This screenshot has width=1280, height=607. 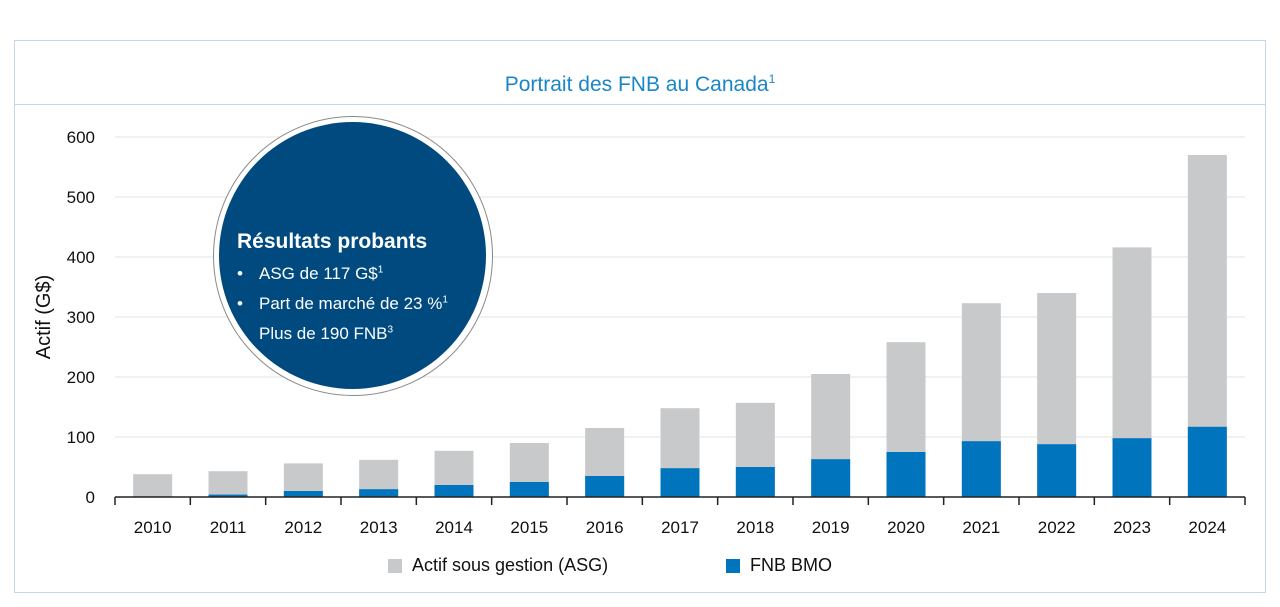 What do you see at coordinates (153, 527) in the screenshot?
I see `x-tick-label: 2010` at bounding box center [153, 527].